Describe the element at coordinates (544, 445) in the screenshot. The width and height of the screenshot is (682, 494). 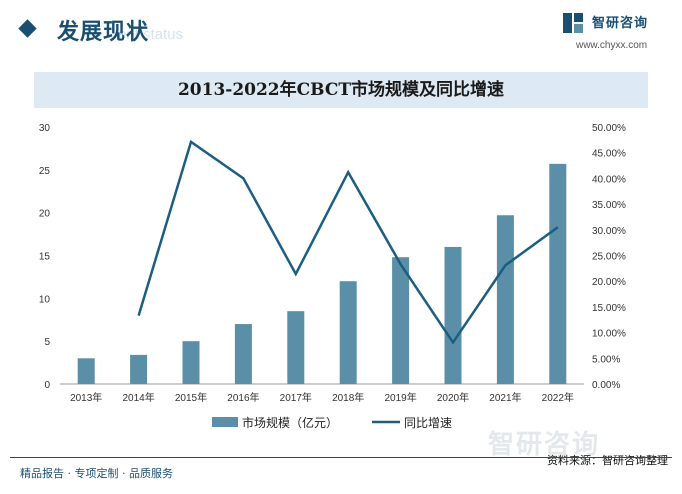
I see `watermark: 智研咨询` at that location.